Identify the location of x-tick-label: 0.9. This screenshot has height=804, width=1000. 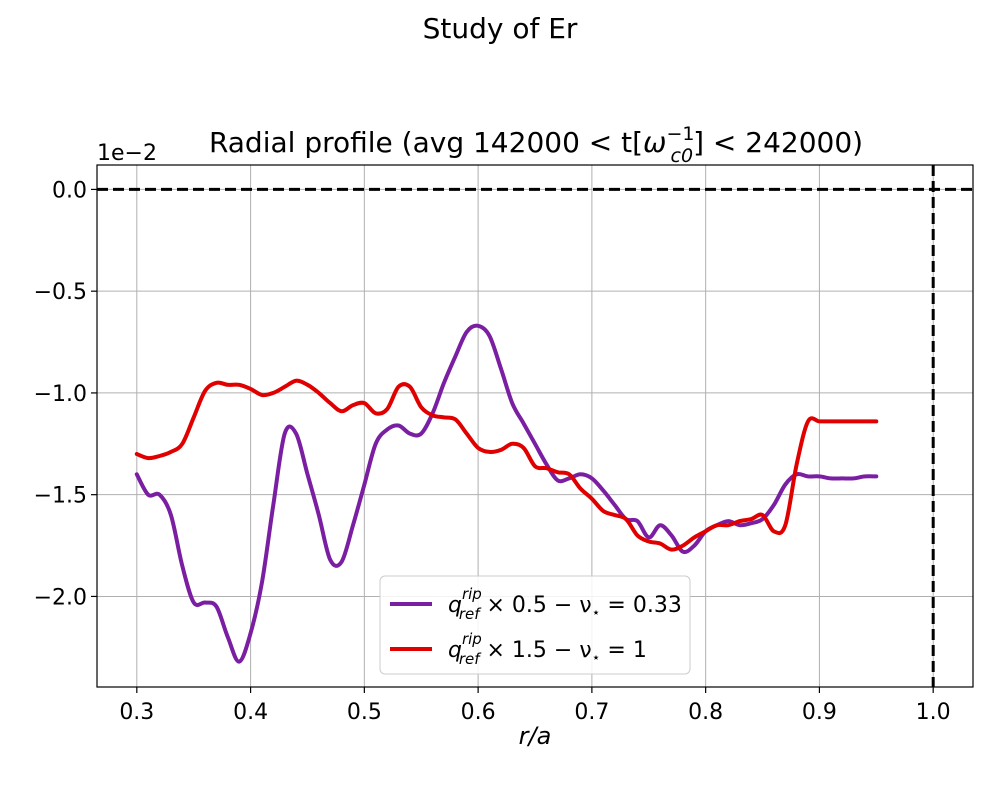
(819, 712).